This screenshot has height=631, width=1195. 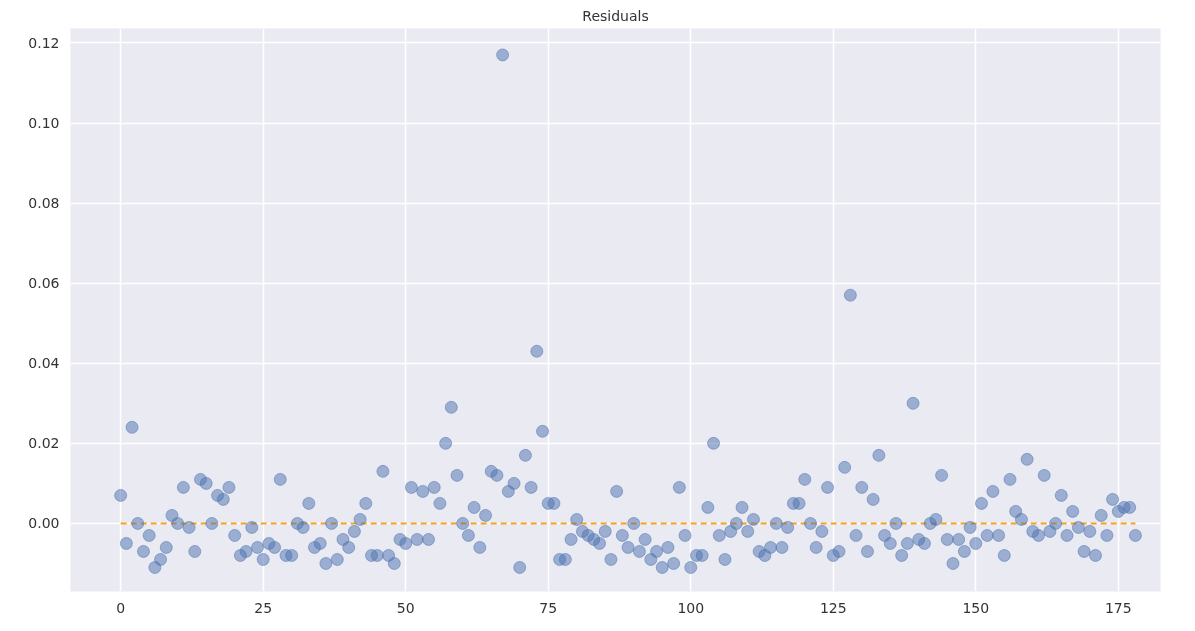 I want to click on chart-title: Residuals, so click(x=615, y=15).